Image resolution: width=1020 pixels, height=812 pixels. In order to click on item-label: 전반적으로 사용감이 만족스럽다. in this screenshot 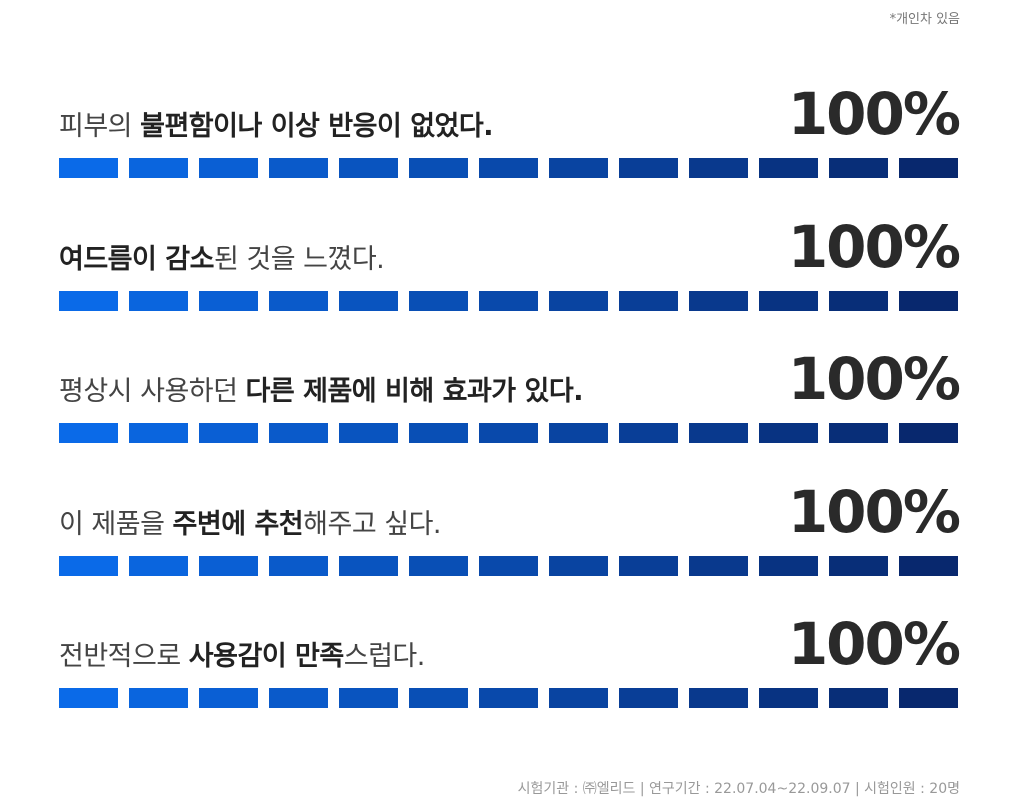, I will do `click(242, 653)`.